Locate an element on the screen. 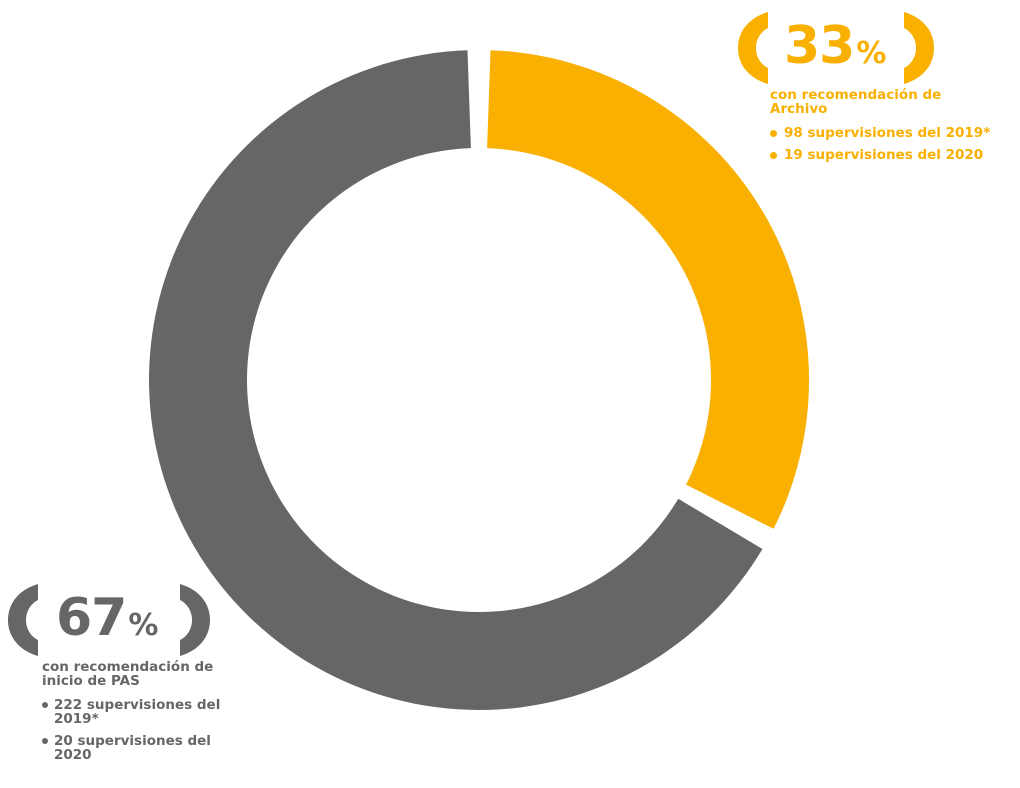 This screenshot has width=1020, height=788. pas-detail-2020: 20 supervisiones del 2020 is located at coordinates (147, 748).